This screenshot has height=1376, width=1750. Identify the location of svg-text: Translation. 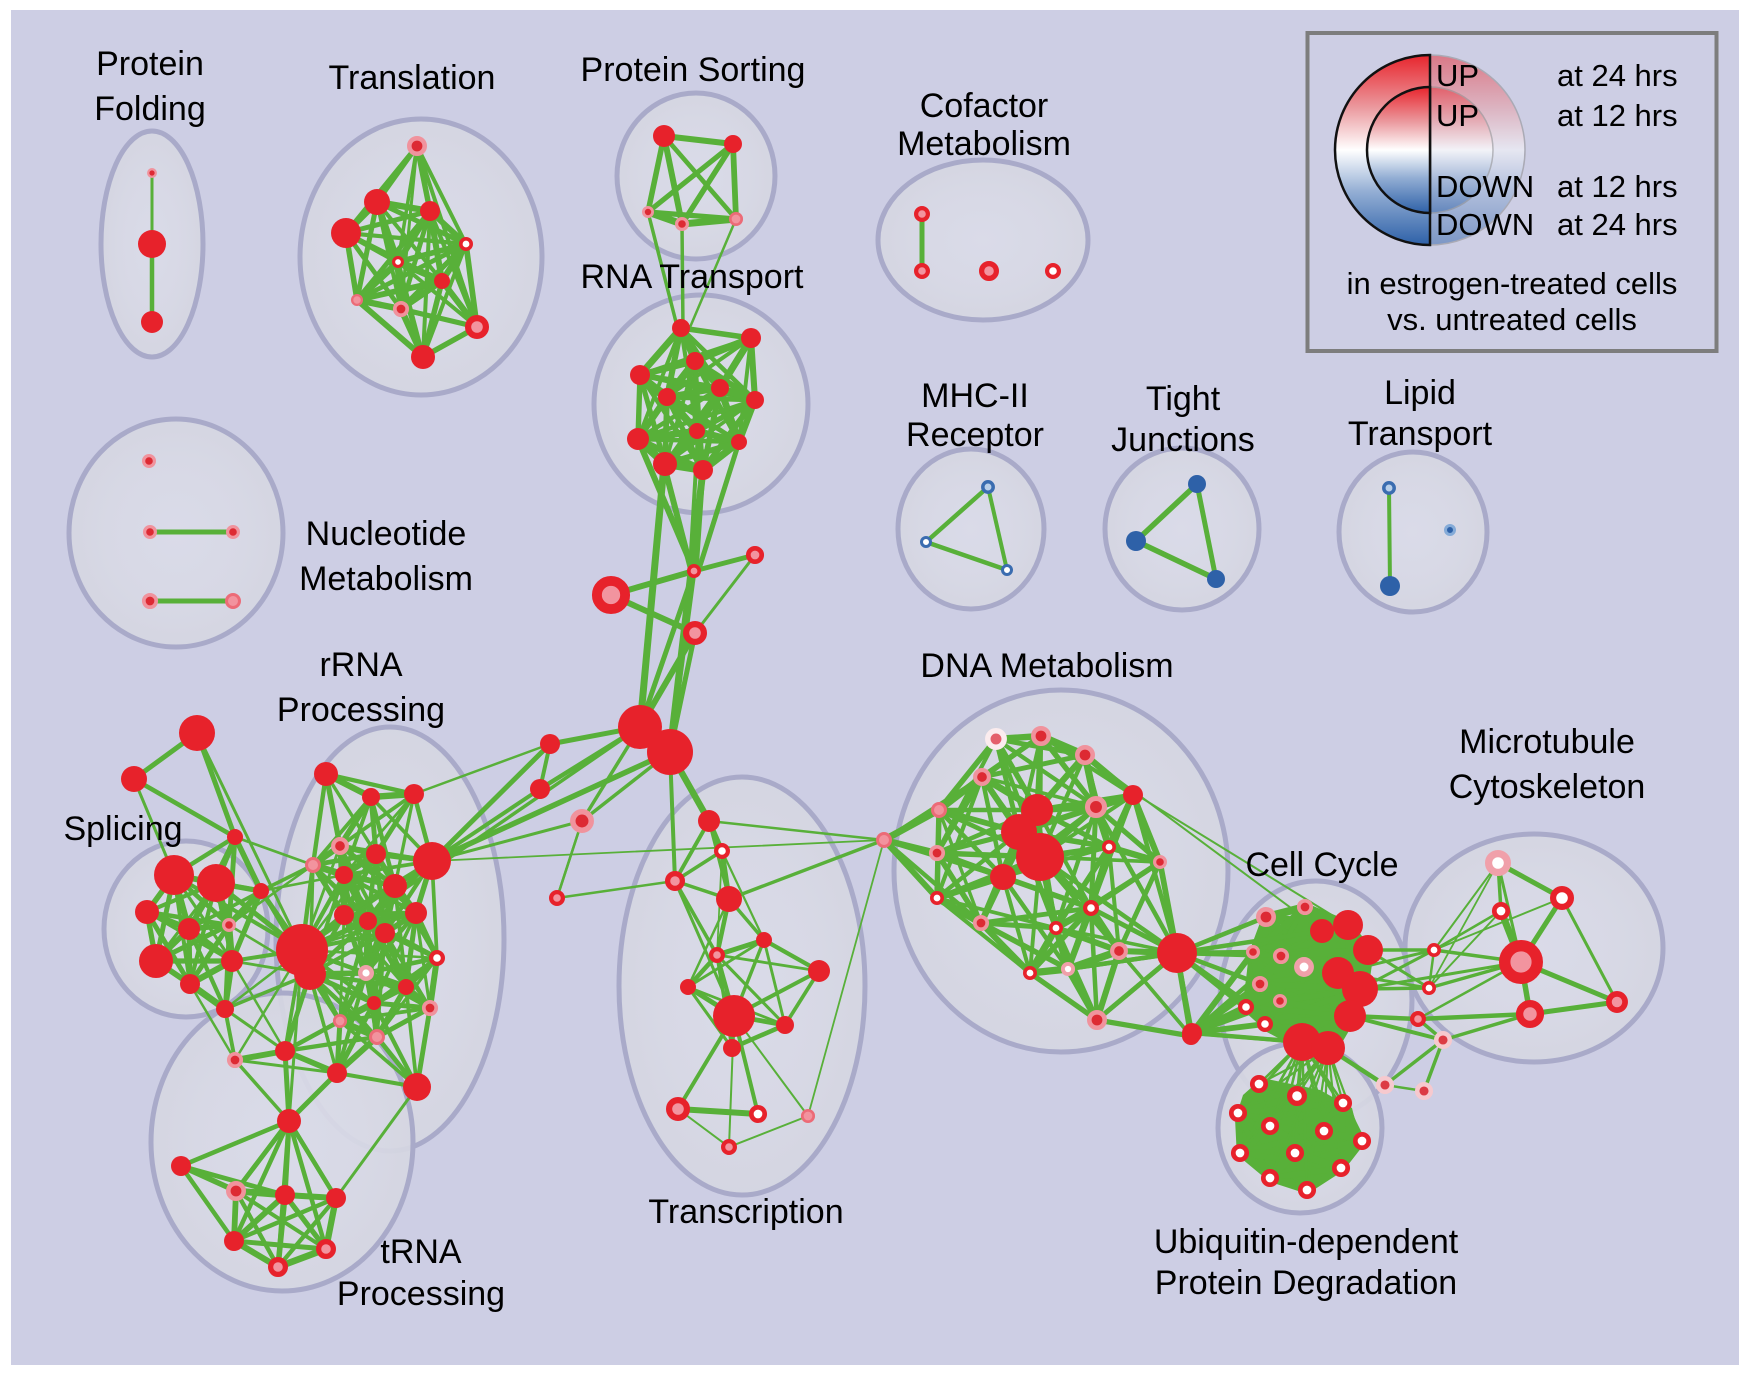
(412, 78).